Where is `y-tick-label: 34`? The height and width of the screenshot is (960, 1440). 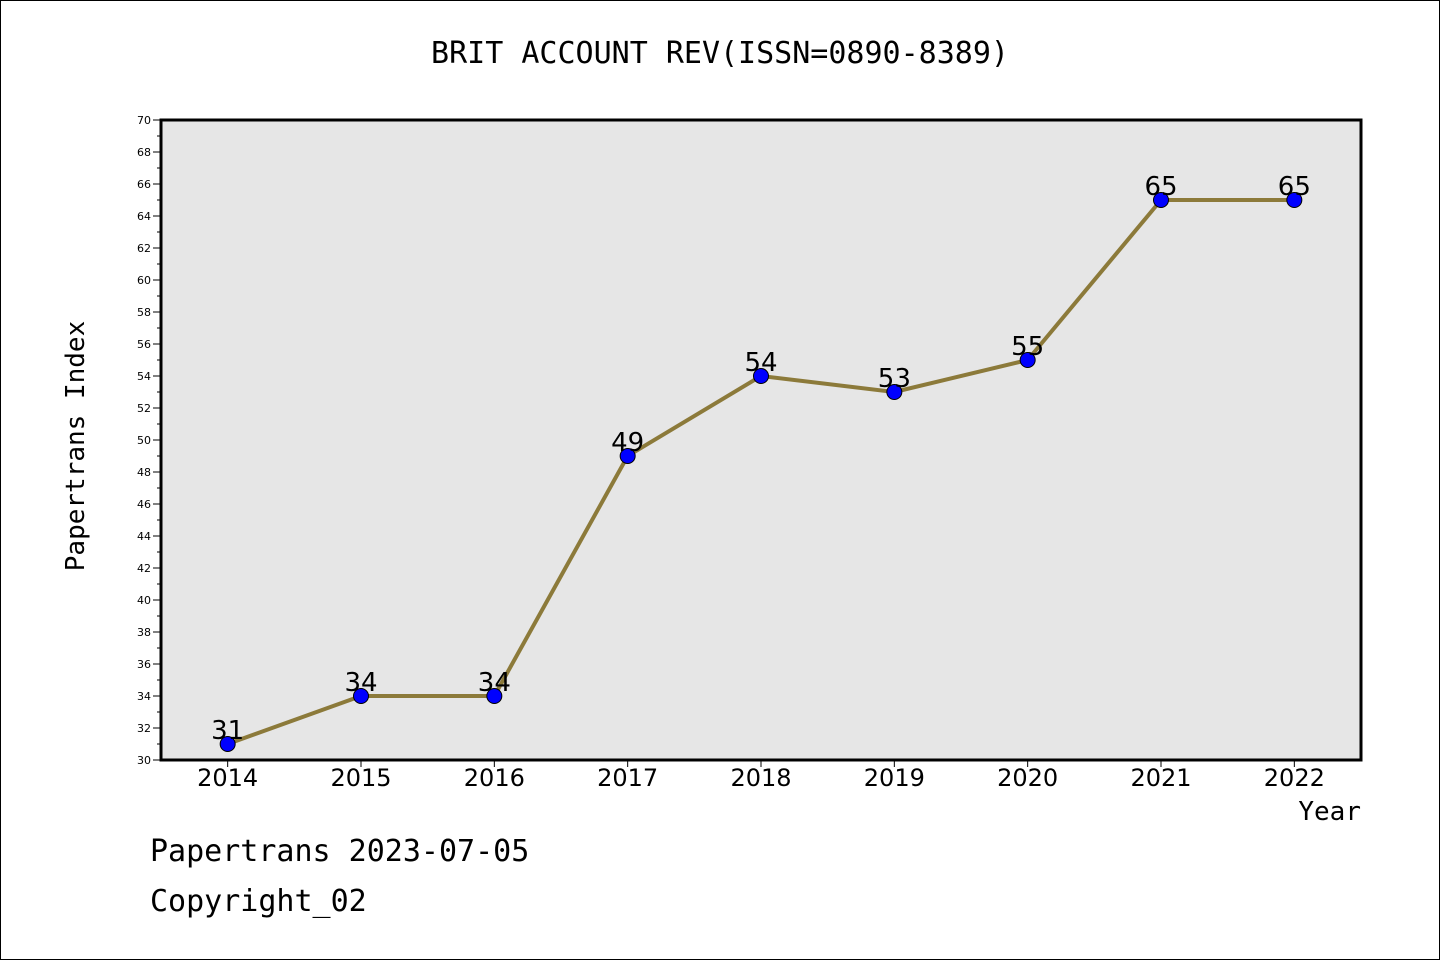 y-tick-label: 34 is located at coordinates (144, 696).